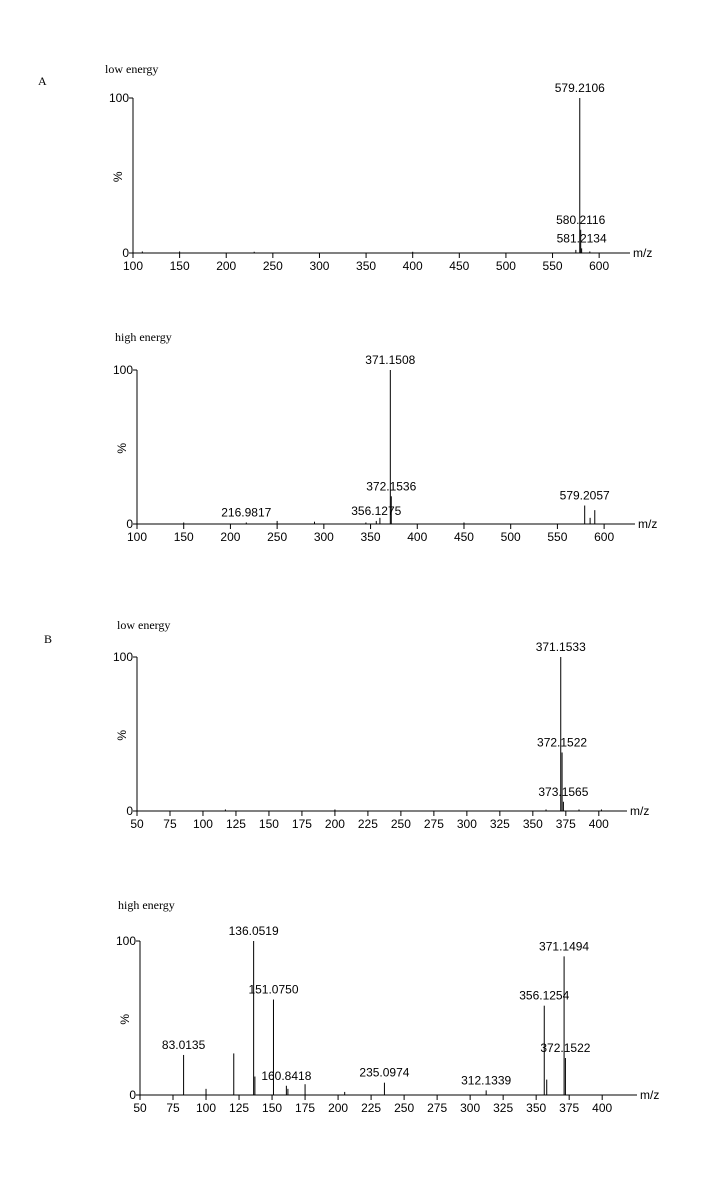 The width and height of the screenshot is (711, 1183). I want to click on panel-letter: A, so click(42, 81).